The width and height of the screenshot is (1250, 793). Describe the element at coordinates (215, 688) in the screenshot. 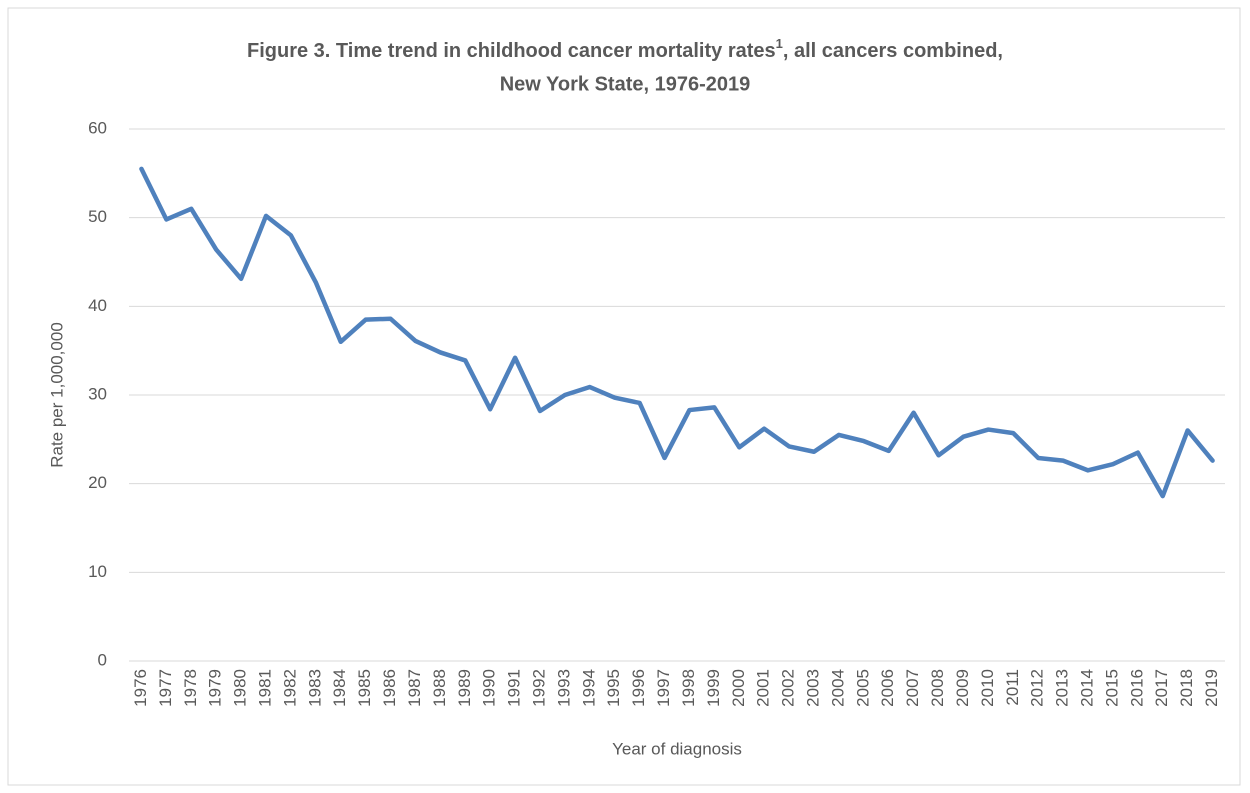

I see `x-tick-label: 1979` at that location.